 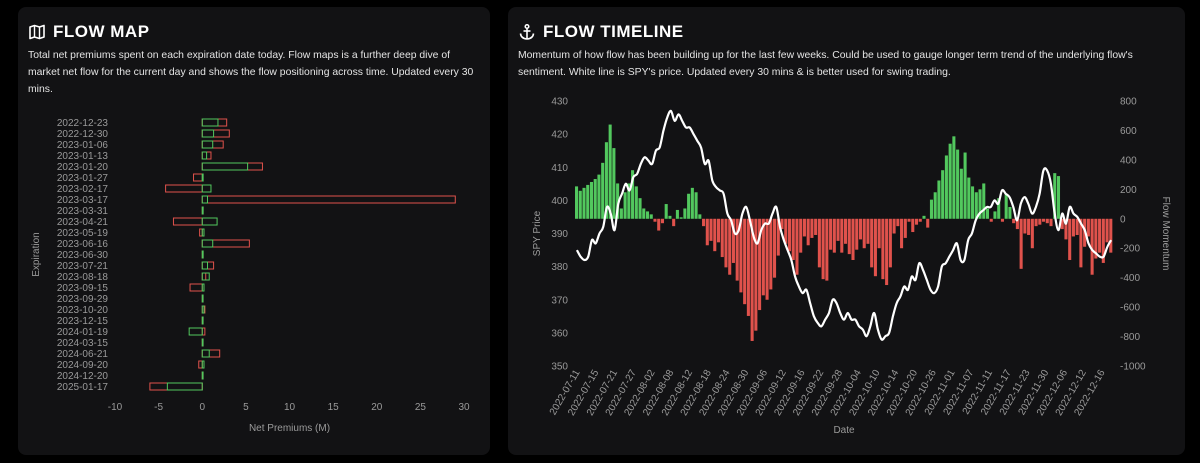 I want to click on x-tick-label: 25, so click(x=421, y=407).